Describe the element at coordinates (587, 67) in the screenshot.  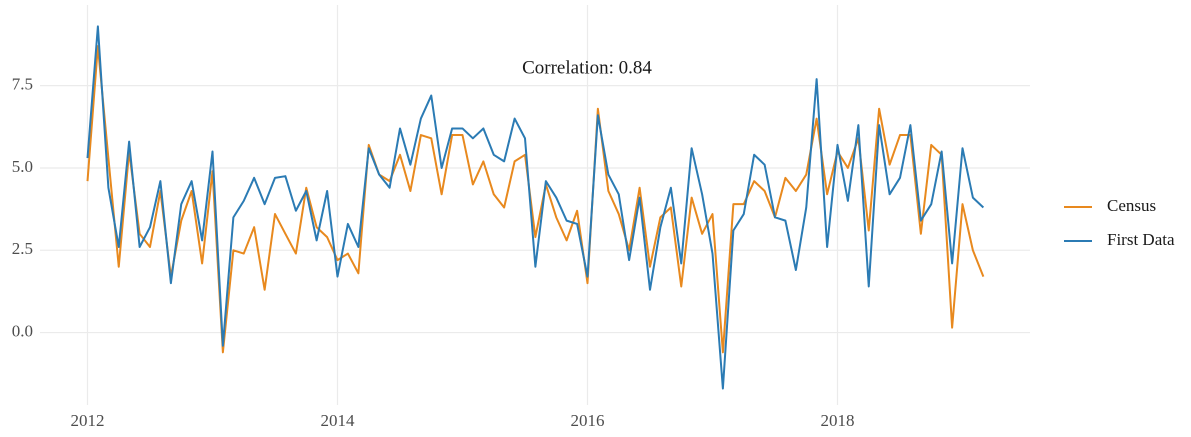
I see `annotation: Correlation: 0.84` at that location.